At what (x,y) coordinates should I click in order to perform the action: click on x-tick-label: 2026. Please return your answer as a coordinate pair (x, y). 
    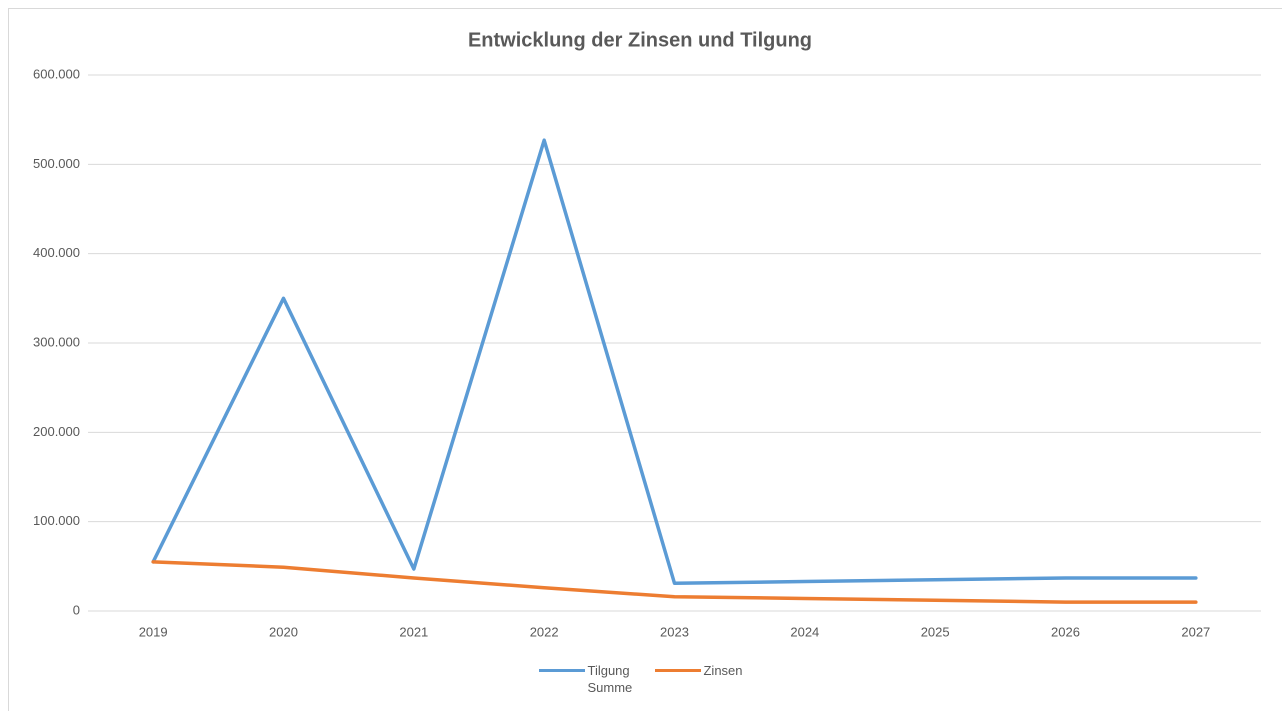
    Looking at the image, I should click on (1065, 631).